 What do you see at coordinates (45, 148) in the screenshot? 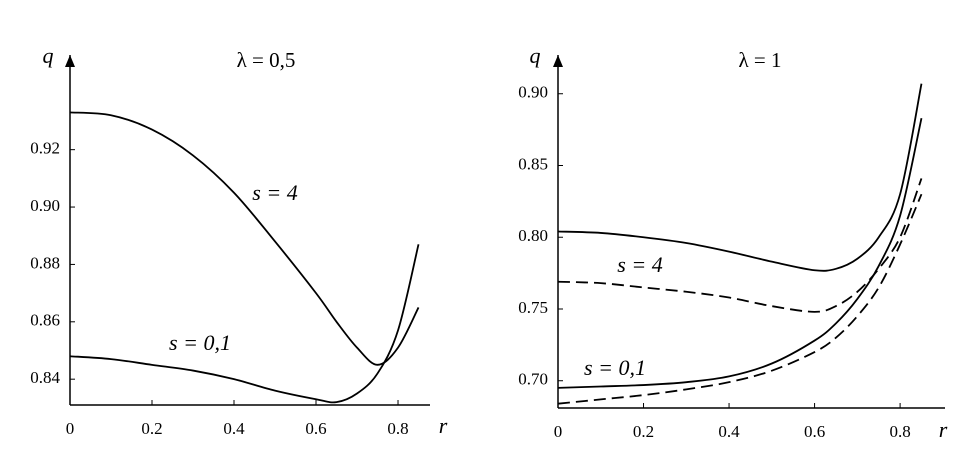
I see `y-tick-label: 0.92` at bounding box center [45, 148].